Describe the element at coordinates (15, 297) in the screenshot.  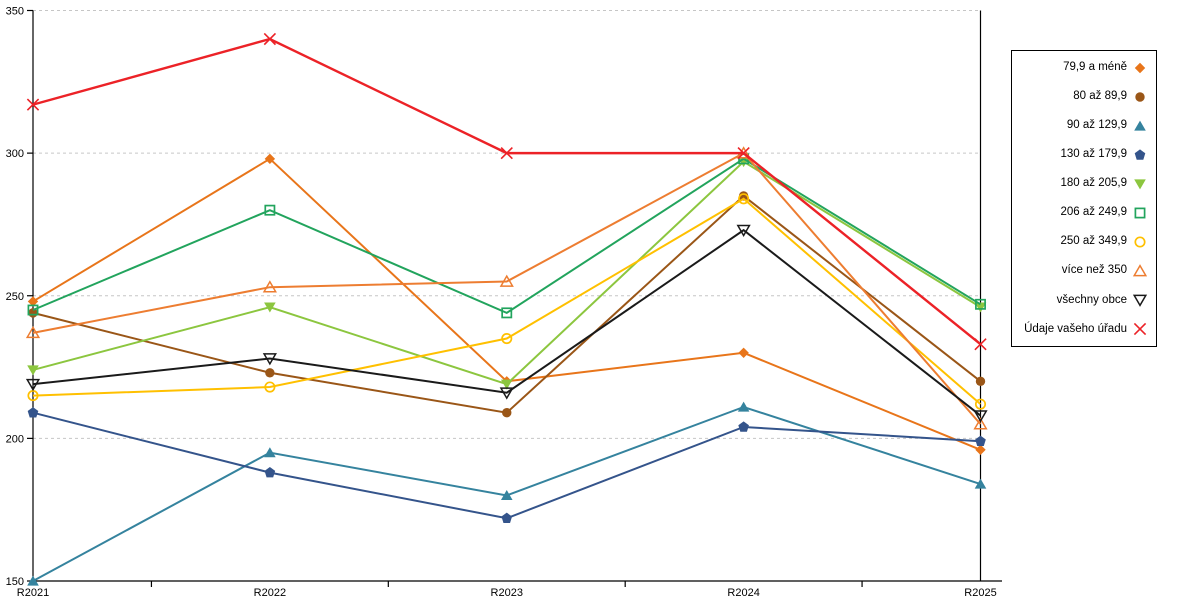
I see `y-axis-label: 250` at that location.